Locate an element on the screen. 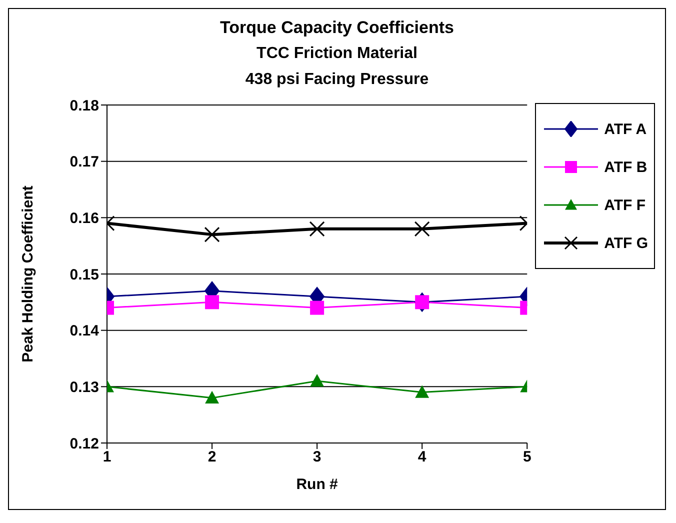  y-tick-label: 0.13 is located at coordinates (84, 387).